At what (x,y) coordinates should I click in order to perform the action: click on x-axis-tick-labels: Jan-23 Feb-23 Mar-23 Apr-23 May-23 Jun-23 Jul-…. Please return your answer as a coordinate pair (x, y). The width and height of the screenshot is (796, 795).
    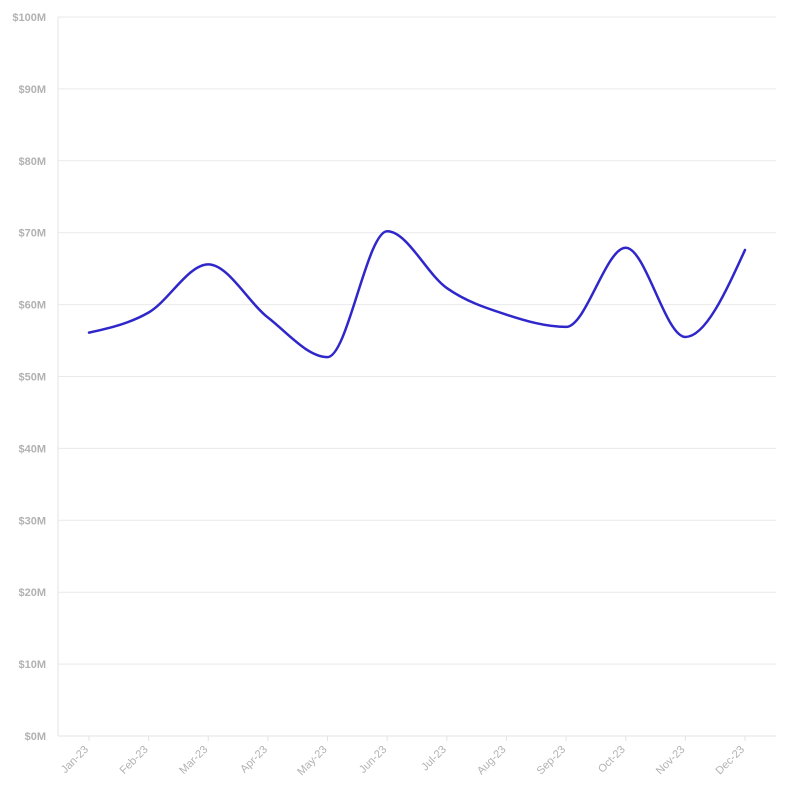
    Looking at the image, I should click on (403, 761).